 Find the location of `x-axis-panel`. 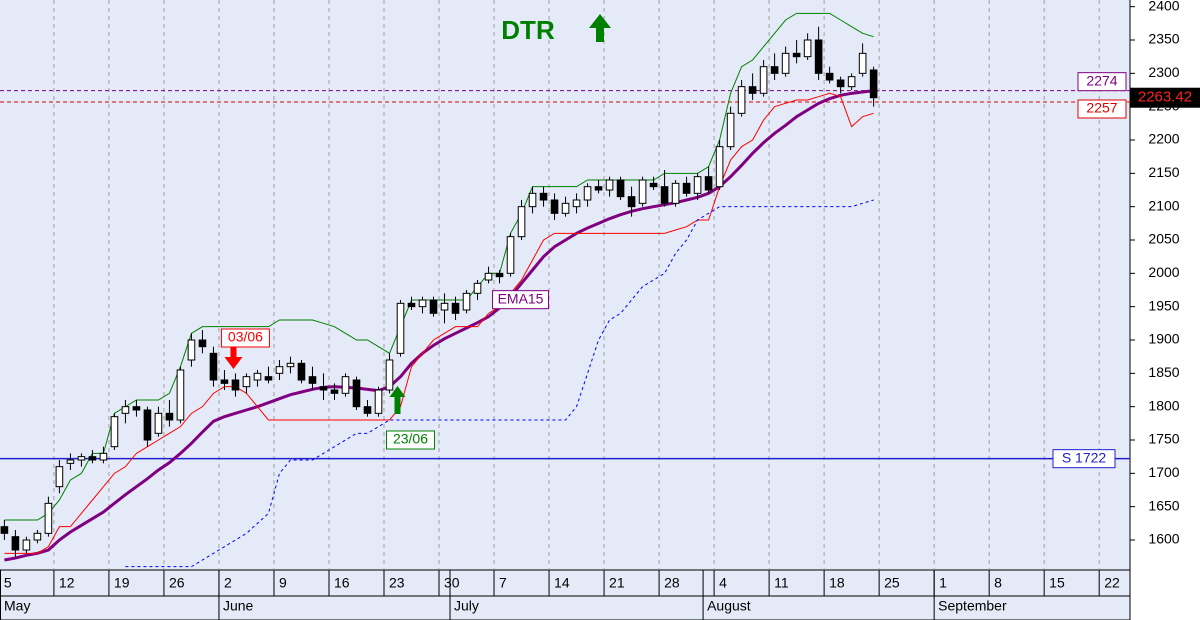

x-axis-panel is located at coordinates (565, 594).